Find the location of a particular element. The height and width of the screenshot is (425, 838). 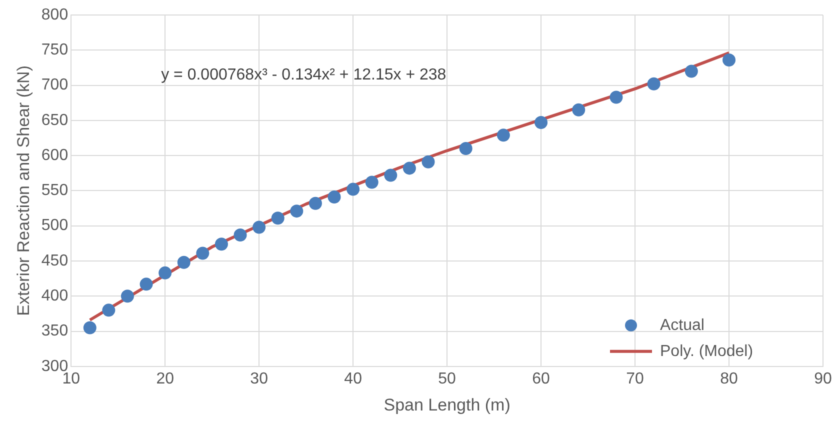

y-tick-label: 800 is located at coordinates (54, 15).